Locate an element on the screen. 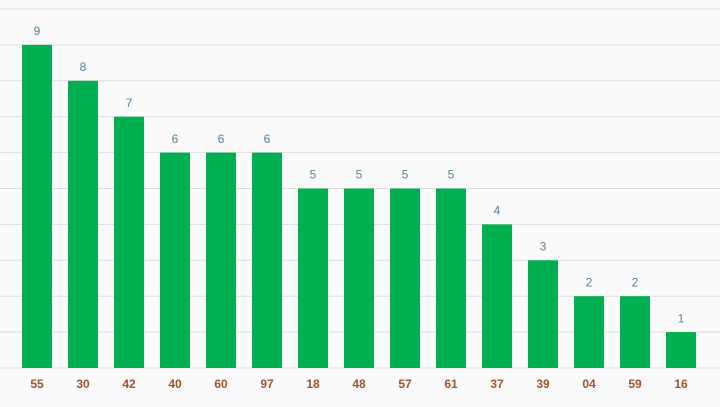 The image size is (720, 407). value-label: 1 is located at coordinates (681, 318).